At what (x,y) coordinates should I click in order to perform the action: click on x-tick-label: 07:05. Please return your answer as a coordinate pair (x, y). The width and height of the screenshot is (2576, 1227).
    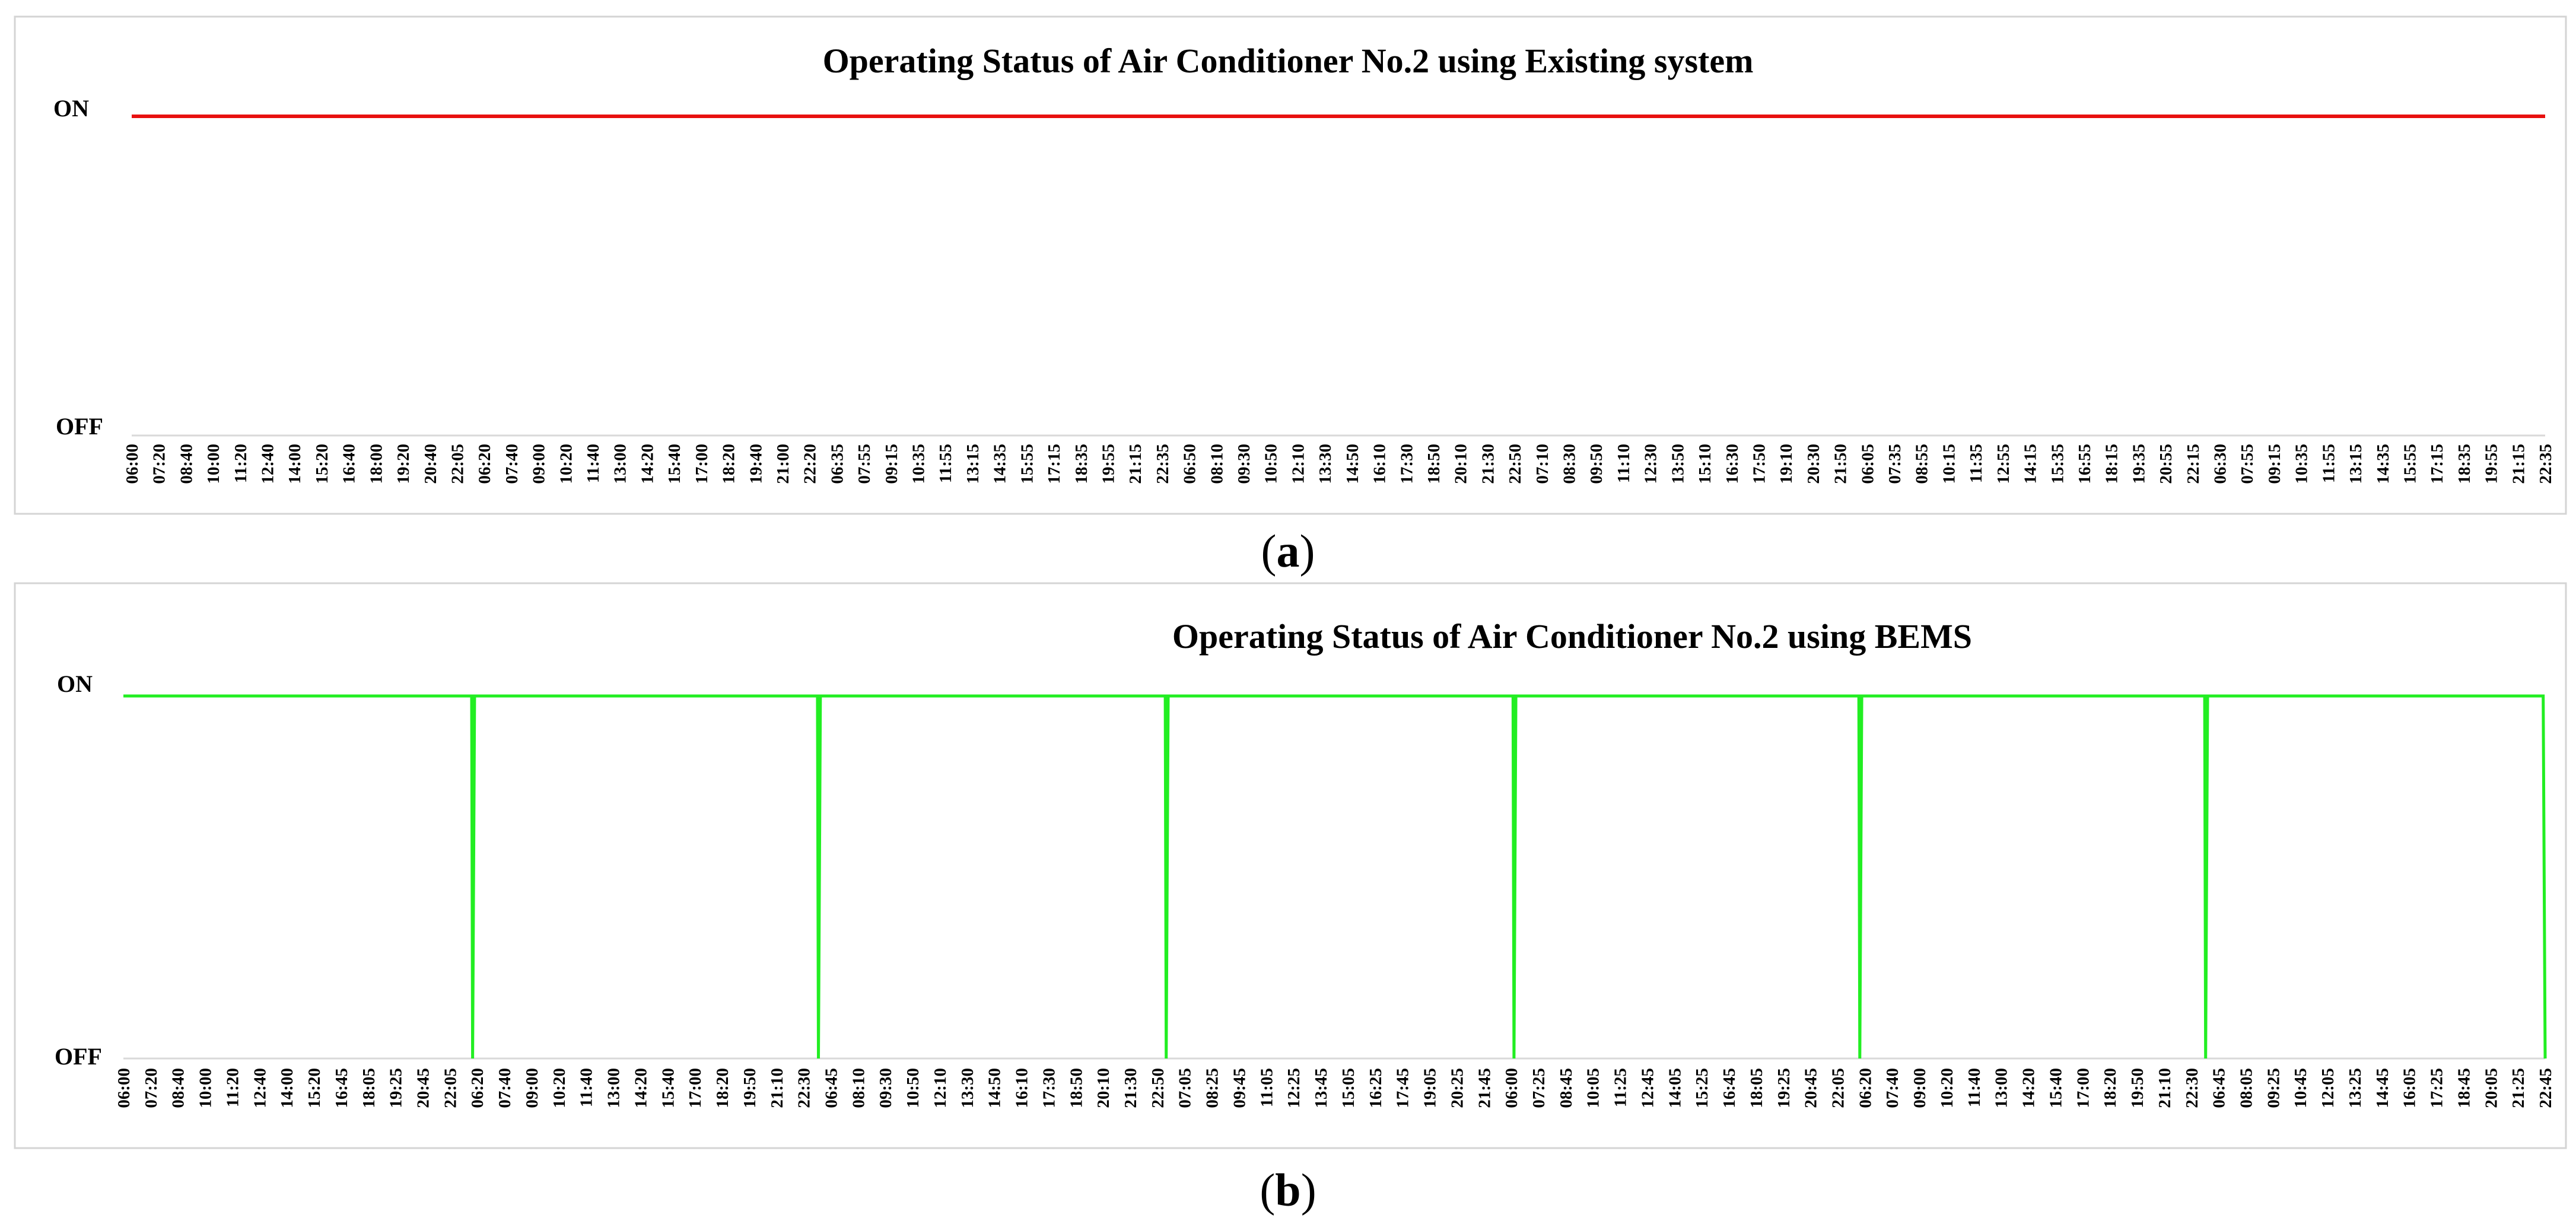
    Looking at the image, I should click on (1185, 1088).